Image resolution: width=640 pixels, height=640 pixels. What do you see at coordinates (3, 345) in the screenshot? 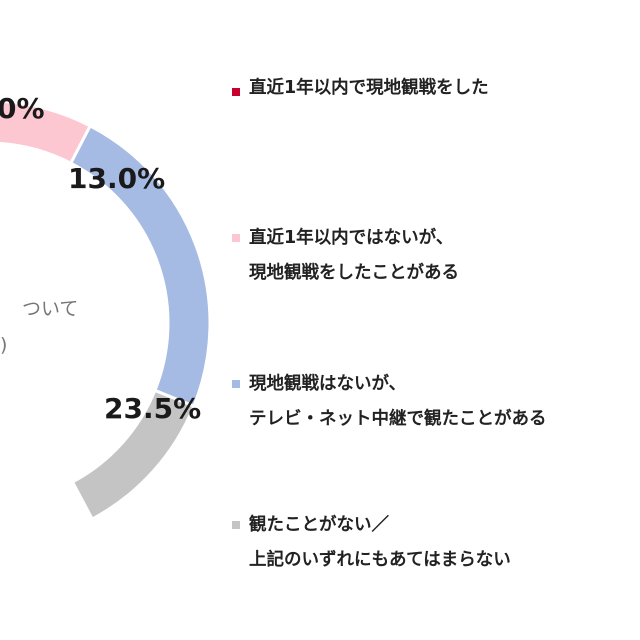
I see `center-text-line-2: )` at bounding box center [3, 345].